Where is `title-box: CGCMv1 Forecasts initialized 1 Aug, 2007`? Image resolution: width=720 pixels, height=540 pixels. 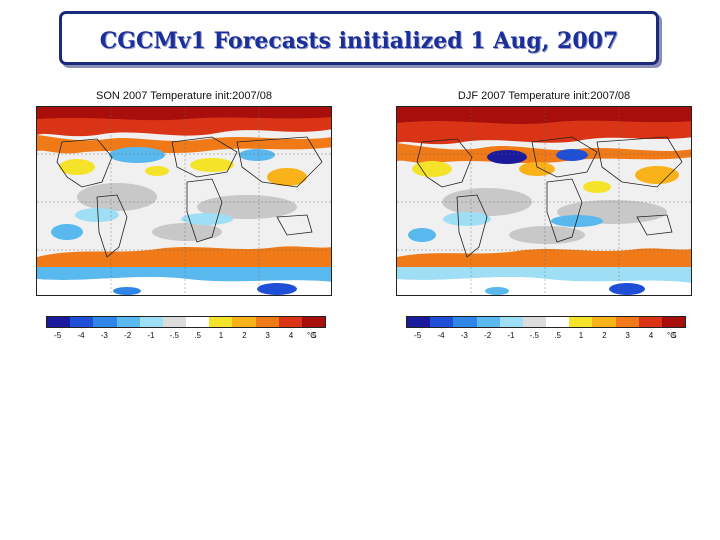 title-box: CGCMv1 Forecasts initialized 1 Aug, 2007 is located at coordinates (359, 38).